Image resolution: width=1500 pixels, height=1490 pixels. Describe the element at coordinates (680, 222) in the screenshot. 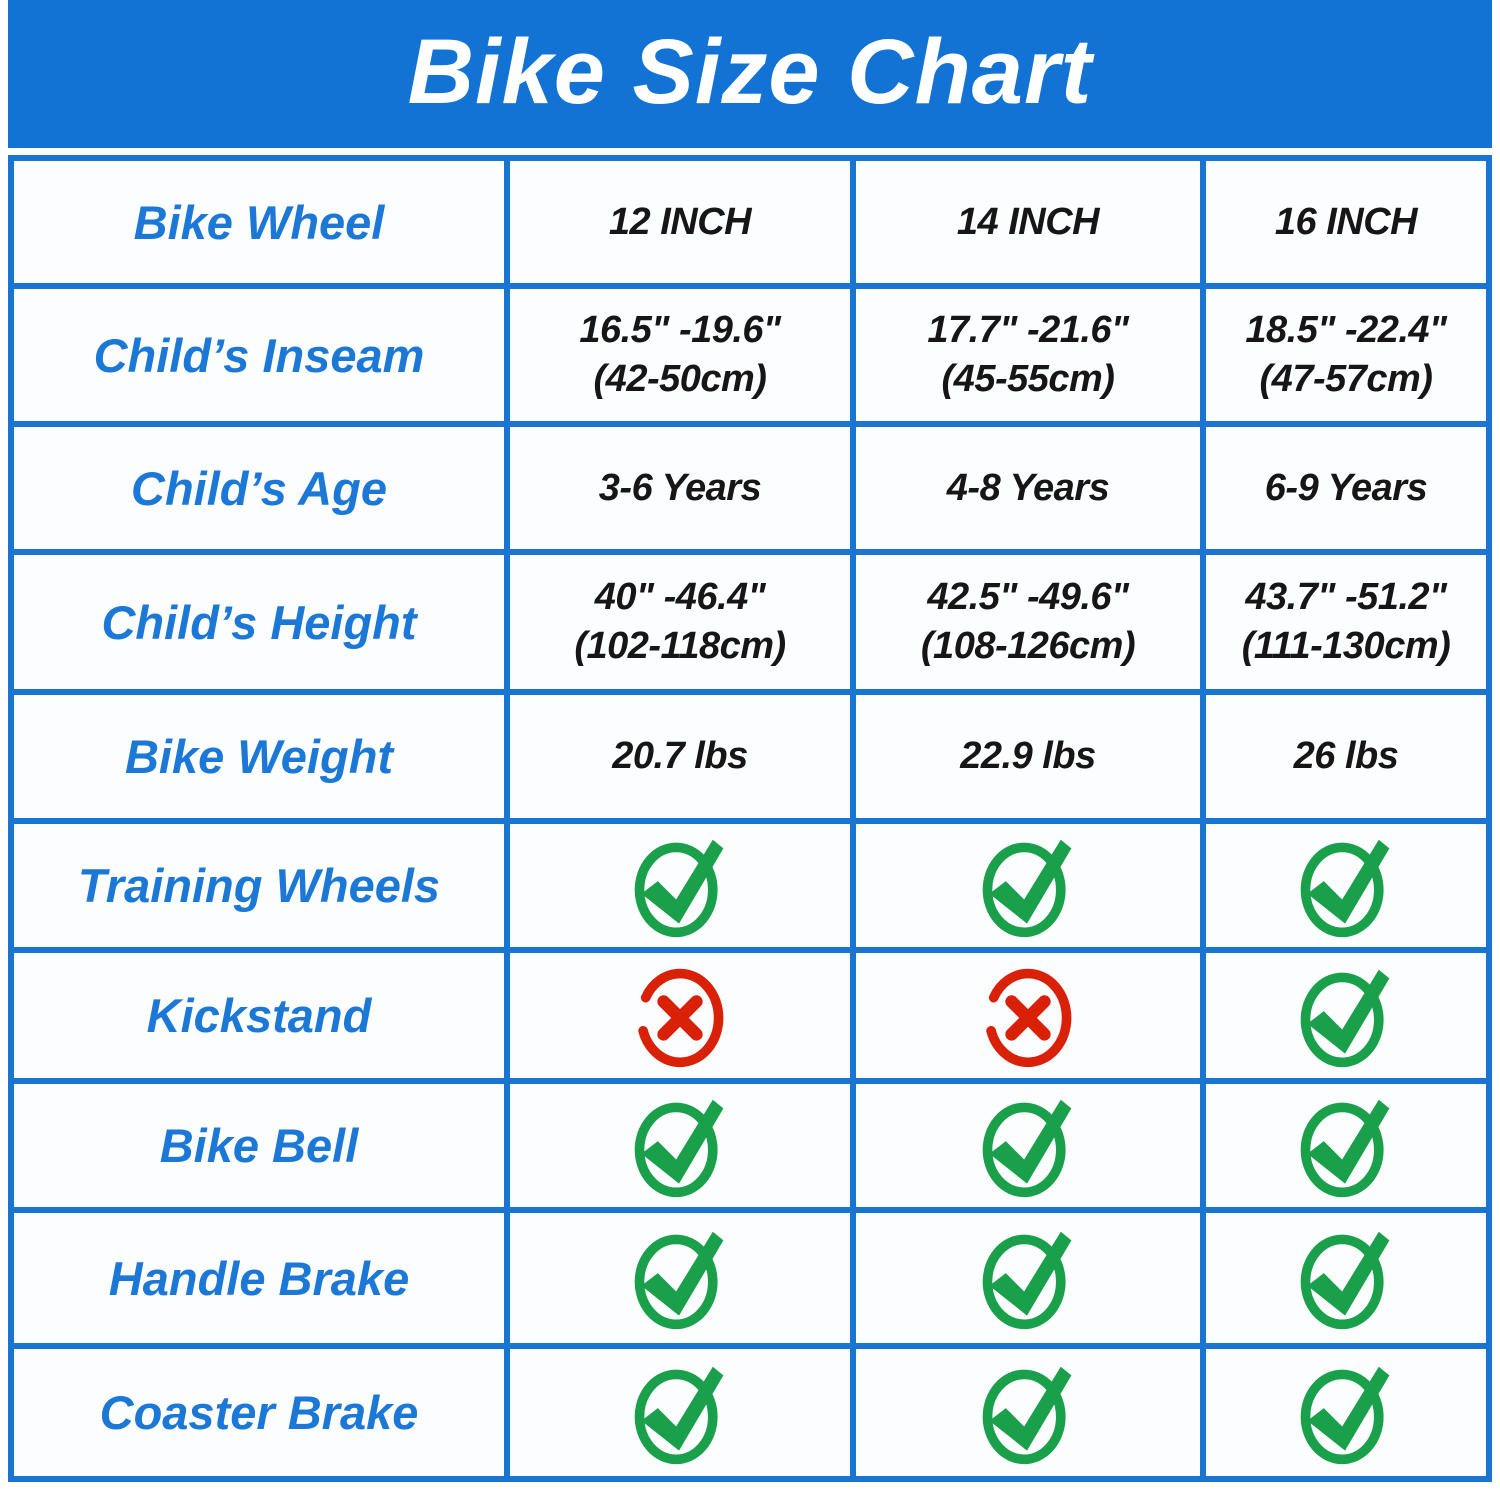

I see `cell-bike-wheel-12inch: 12 INCH` at that location.